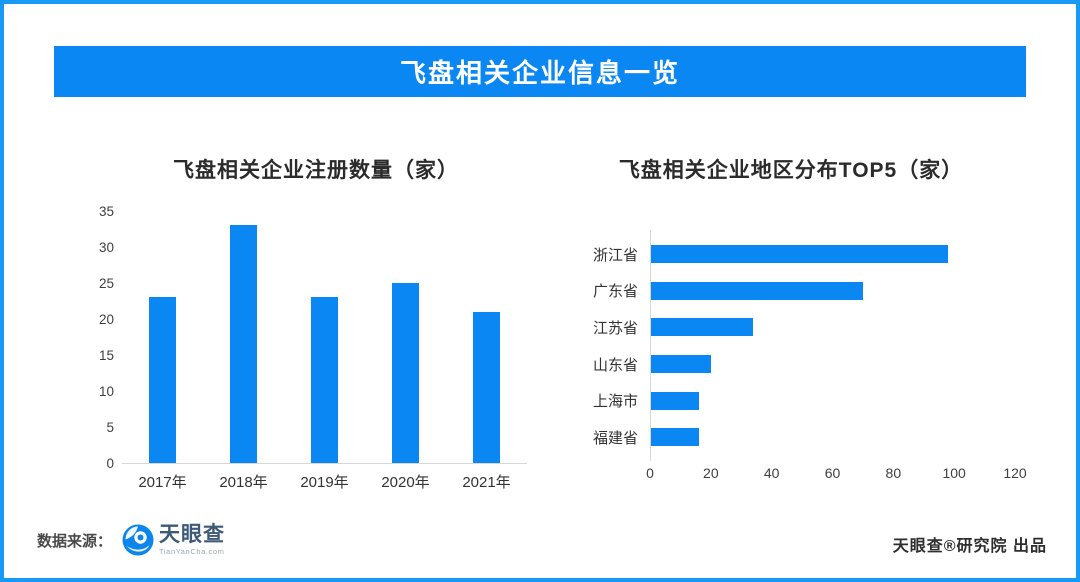  I want to click on y-axis-tick-label: 0, so click(110, 463).